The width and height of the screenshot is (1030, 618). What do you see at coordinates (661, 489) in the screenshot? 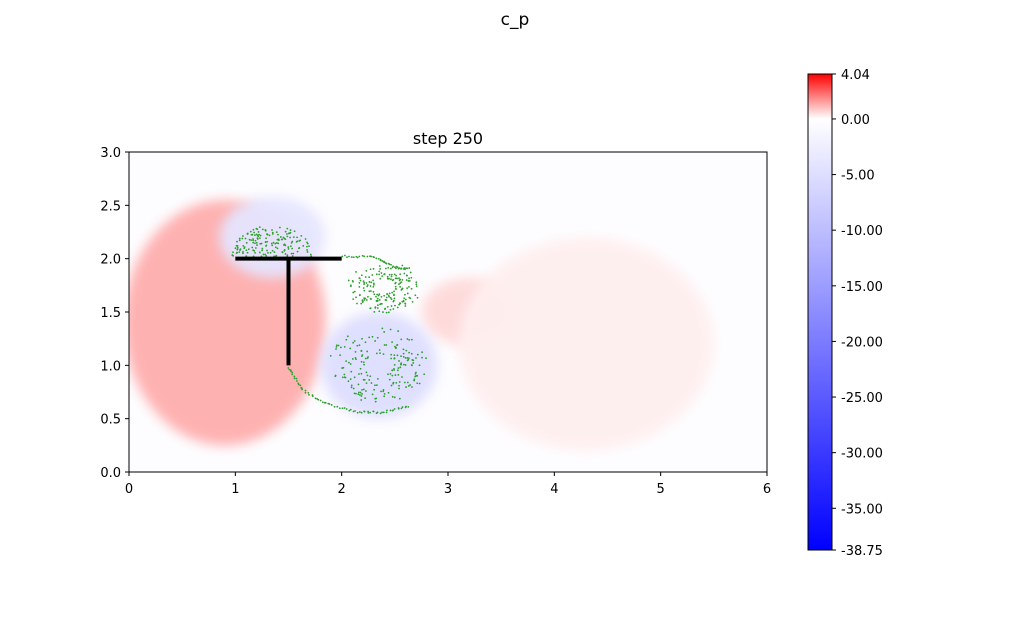
I see `x-tick-label: 5` at bounding box center [661, 489].